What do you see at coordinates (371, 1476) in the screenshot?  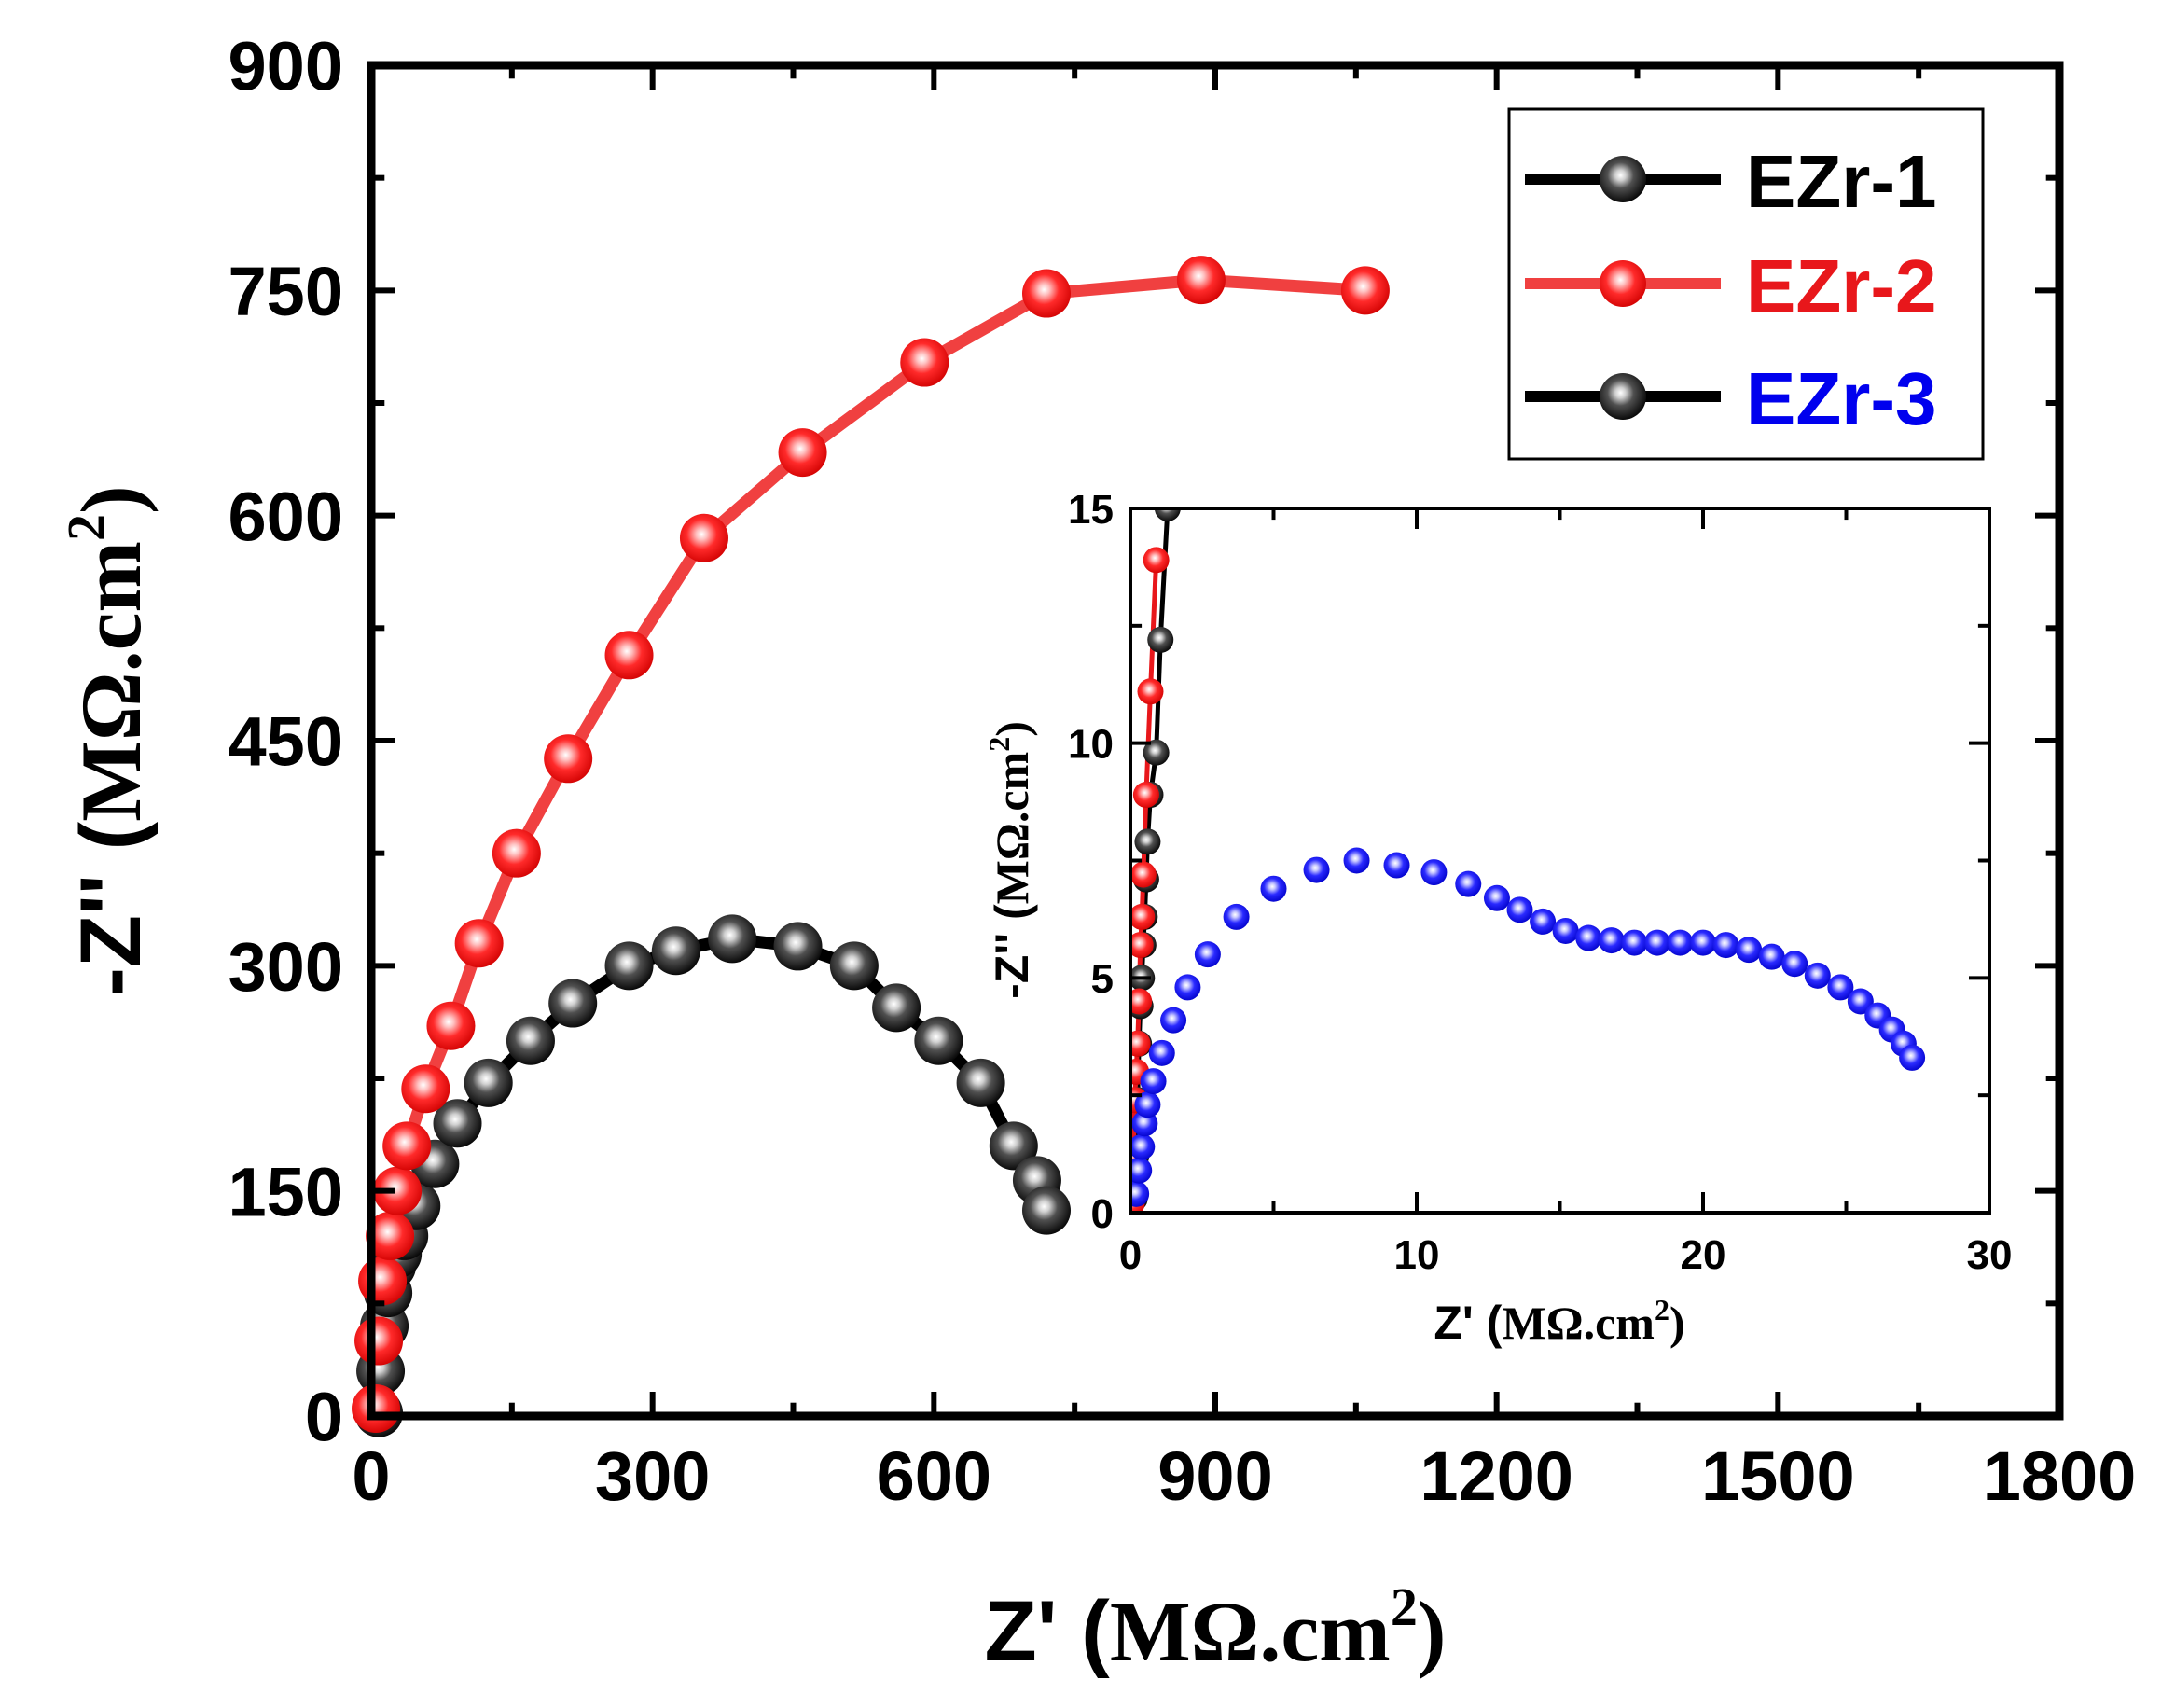 I see `main-x-tick-label: 0` at bounding box center [371, 1476].